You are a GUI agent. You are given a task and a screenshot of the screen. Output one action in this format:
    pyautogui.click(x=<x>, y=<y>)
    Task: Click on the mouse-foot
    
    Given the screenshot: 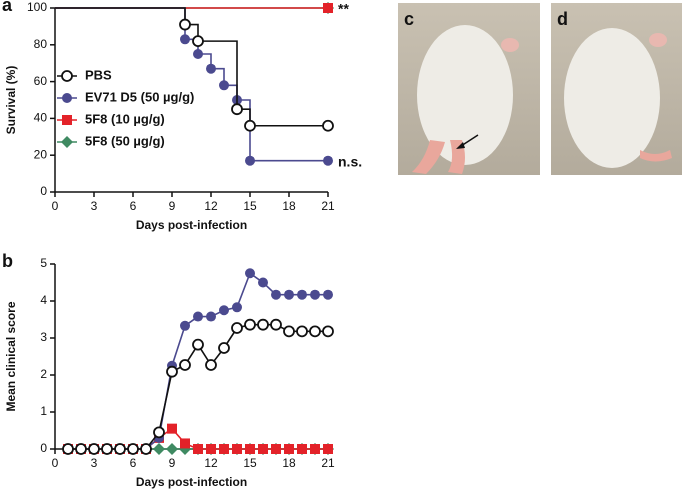 What is the action you would take?
    pyautogui.click(x=656, y=156)
    